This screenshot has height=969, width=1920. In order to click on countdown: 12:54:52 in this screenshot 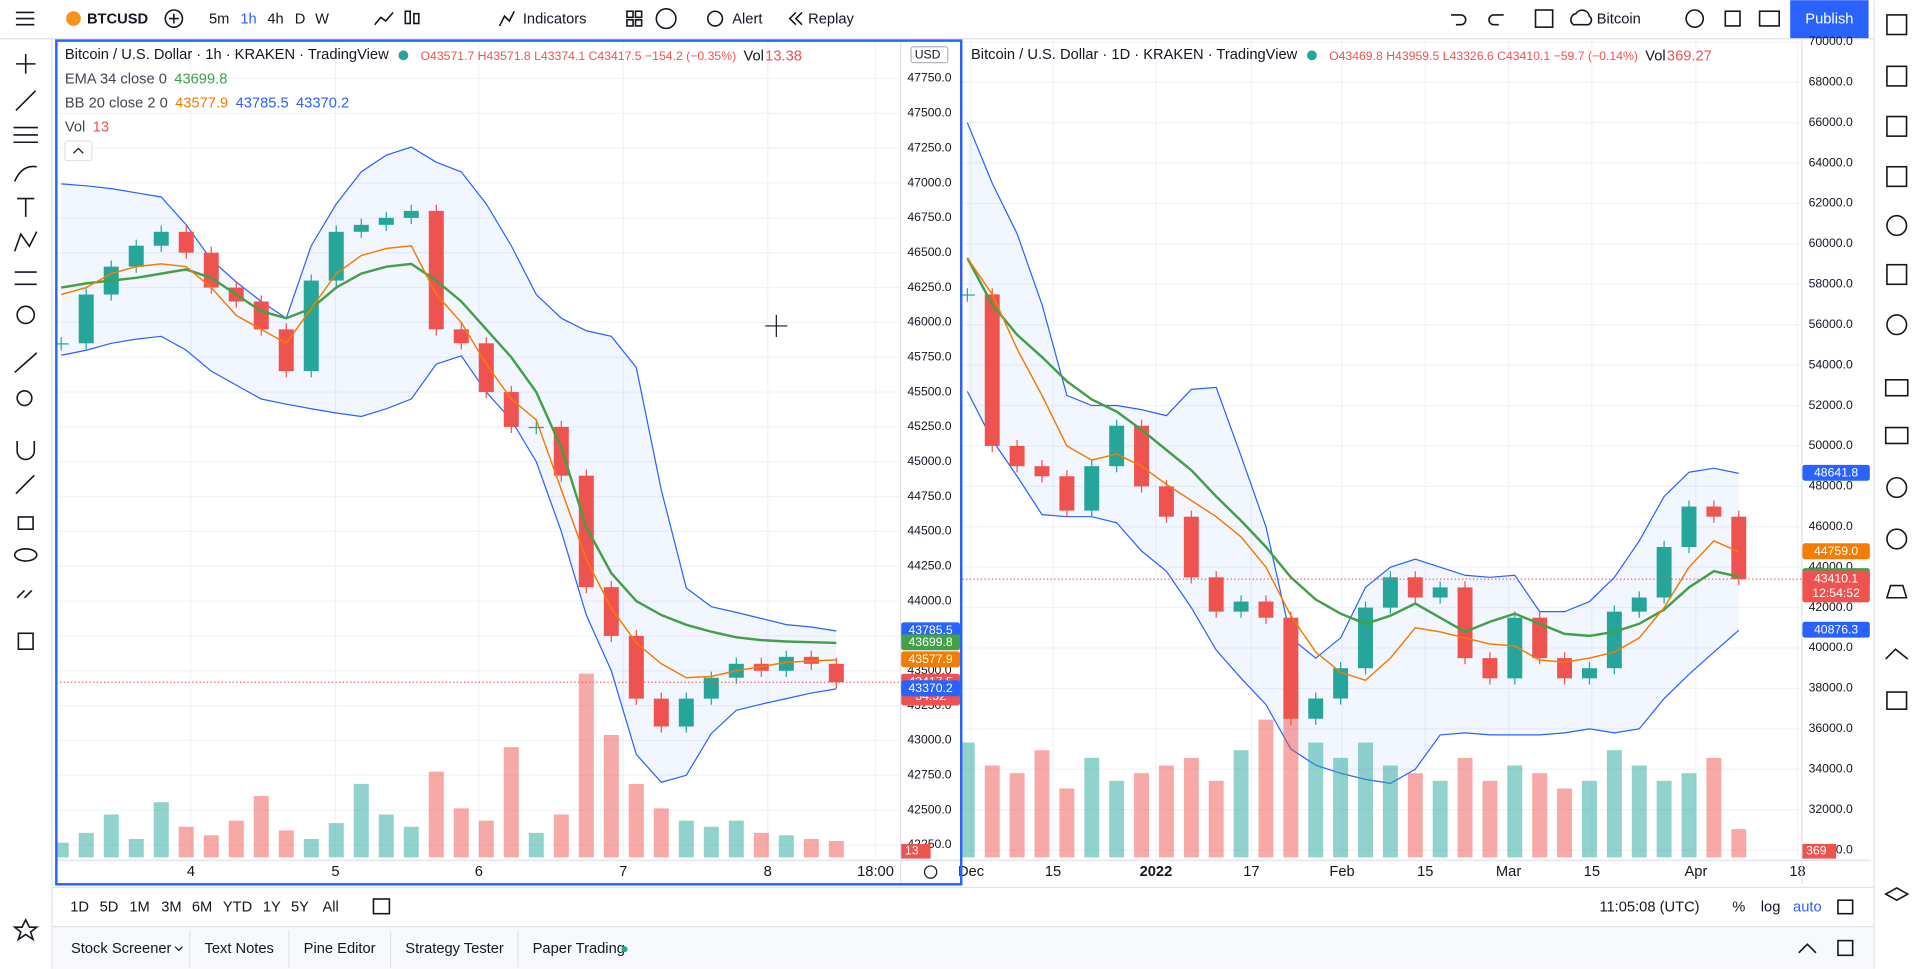, I will do `click(1836, 593)`.